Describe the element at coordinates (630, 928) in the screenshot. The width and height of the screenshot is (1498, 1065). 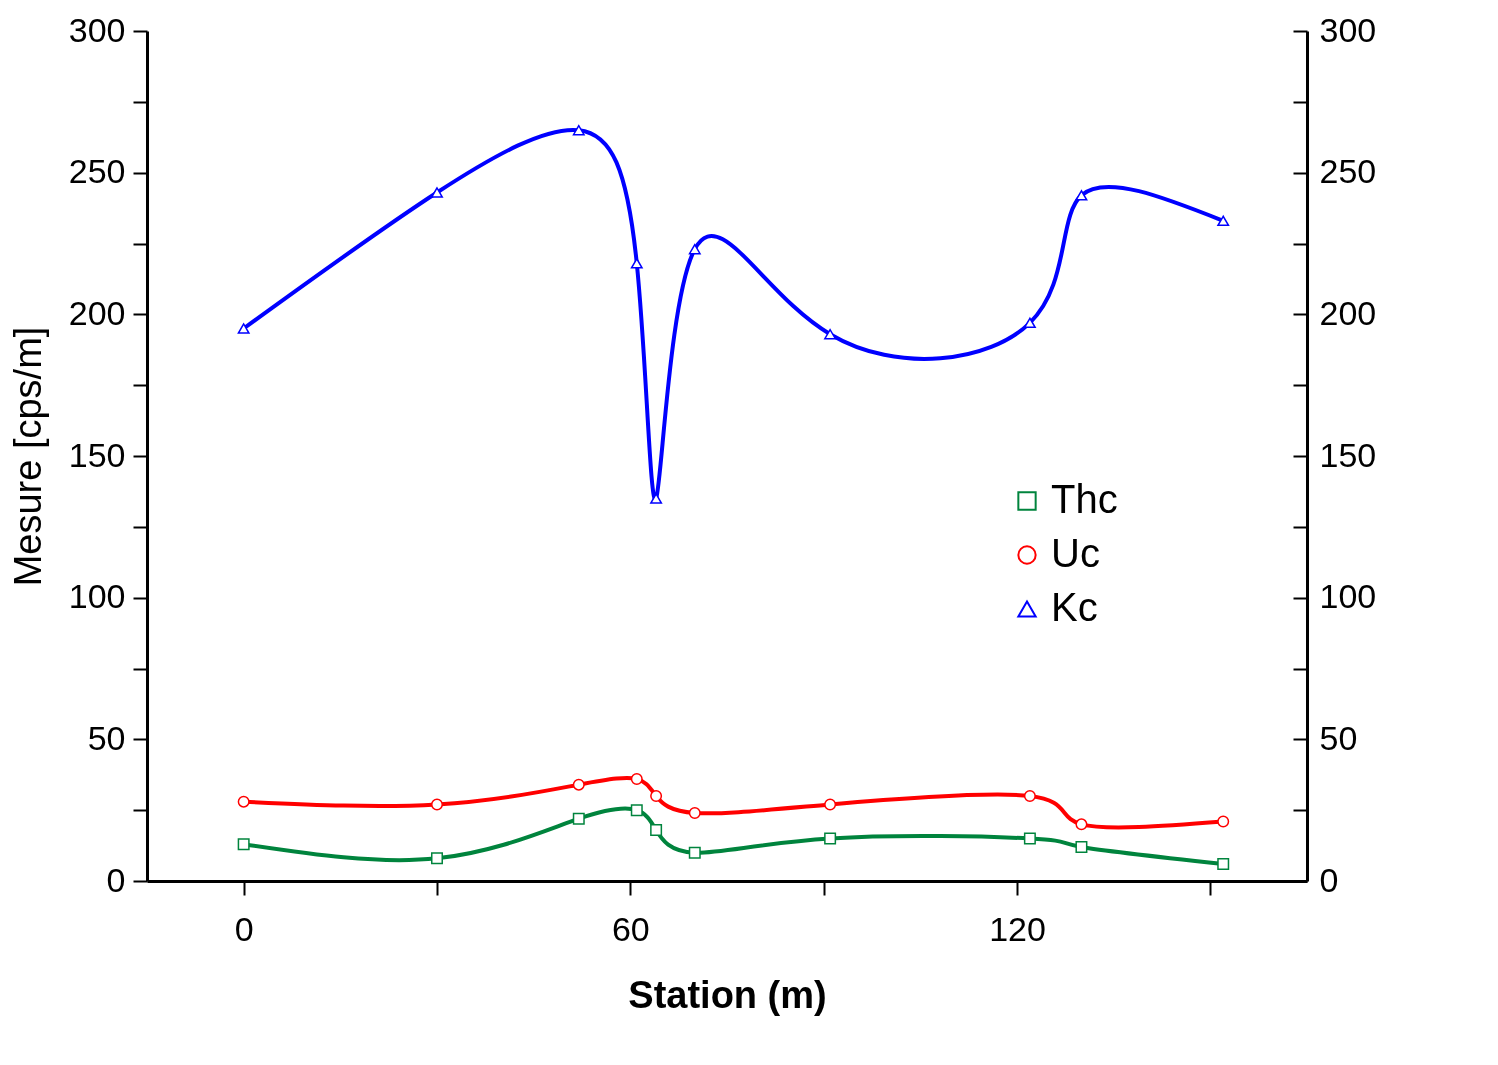
I see `x-tick-label: 60` at that location.